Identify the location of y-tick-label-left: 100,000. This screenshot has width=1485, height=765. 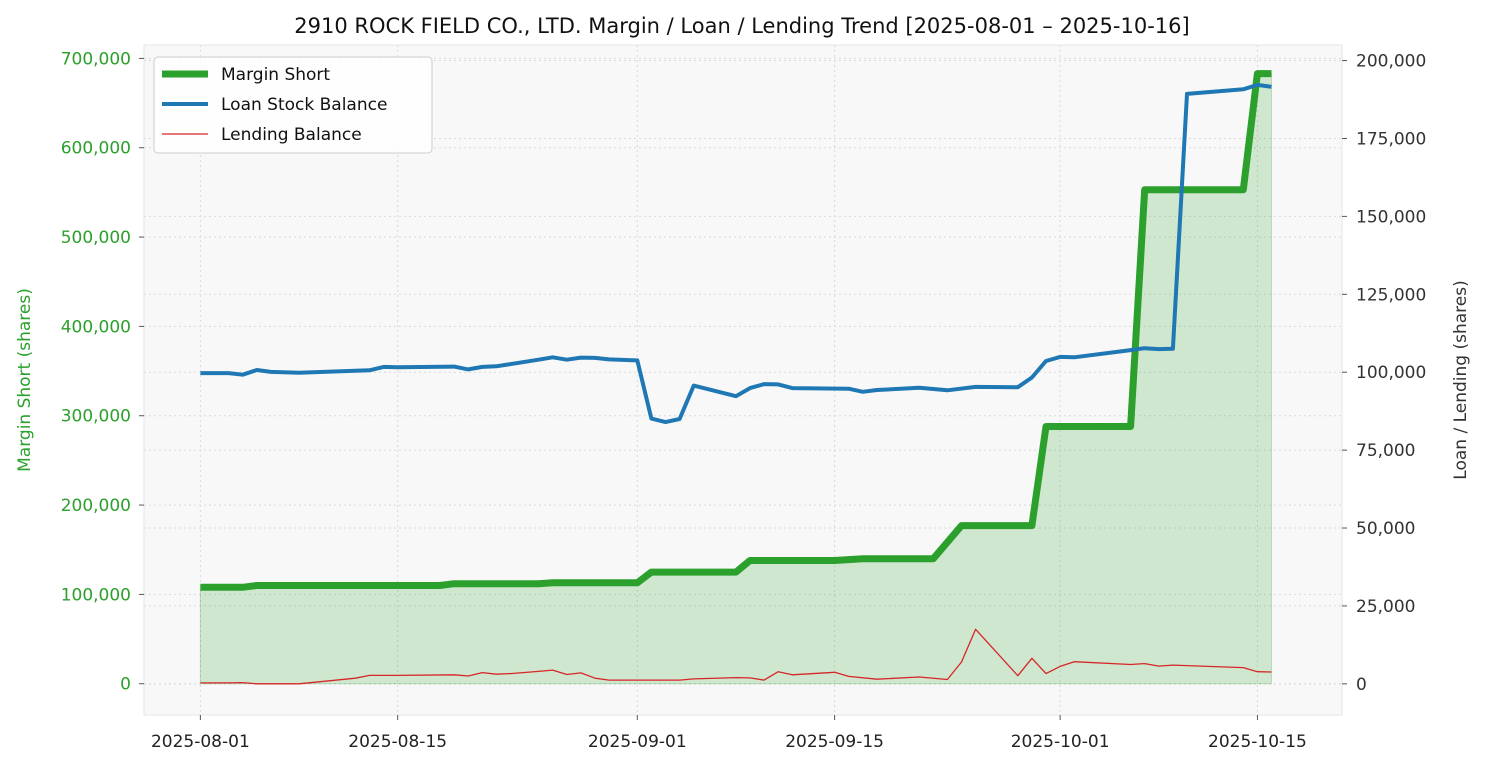
(96, 595).